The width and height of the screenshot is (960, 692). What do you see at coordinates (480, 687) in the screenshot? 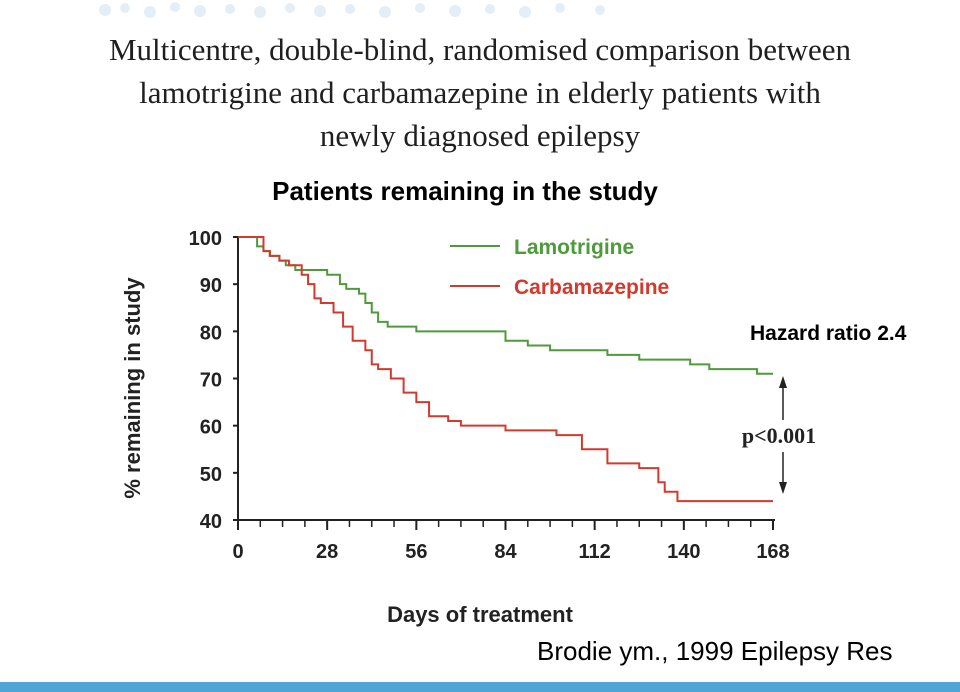
I see `footer-accent-bar` at bounding box center [480, 687].